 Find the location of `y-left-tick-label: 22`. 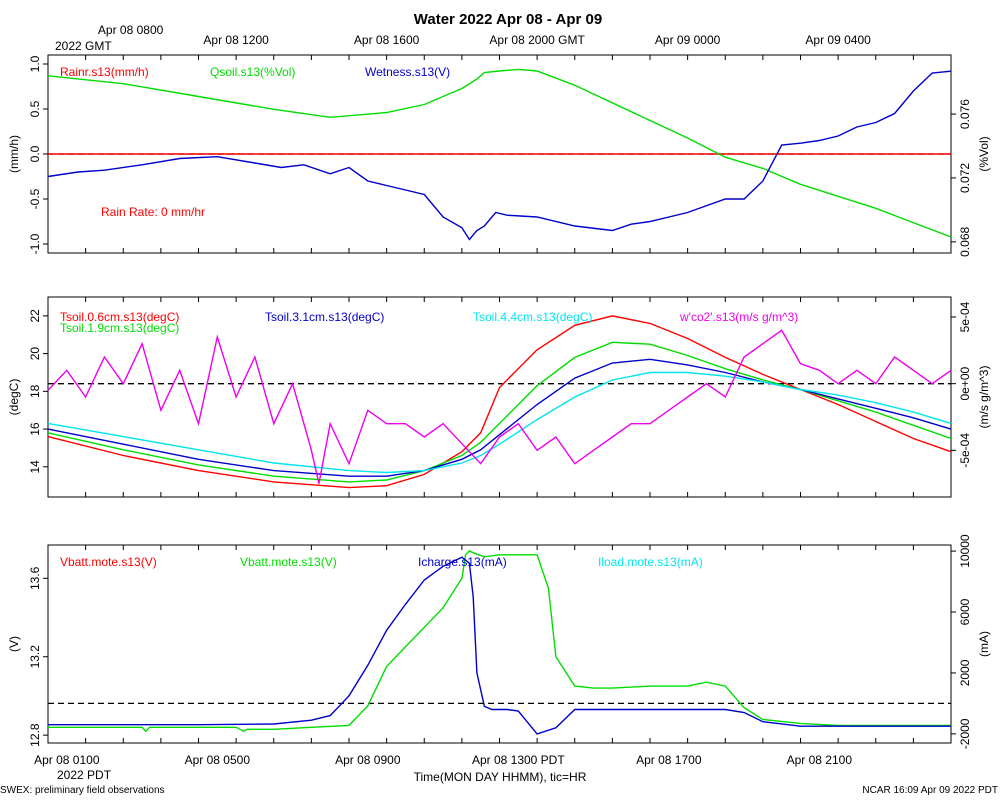

y-left-tick-label: 22 is located at coordinates (35, 316).